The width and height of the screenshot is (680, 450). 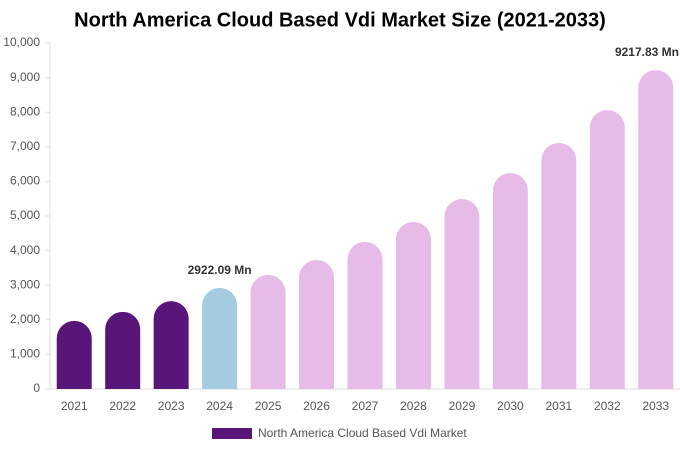 What do you see at coordinates (25, 319) in the screenshot?
I see `y-tick-label: 2,000` at bounding box center [25, 319].